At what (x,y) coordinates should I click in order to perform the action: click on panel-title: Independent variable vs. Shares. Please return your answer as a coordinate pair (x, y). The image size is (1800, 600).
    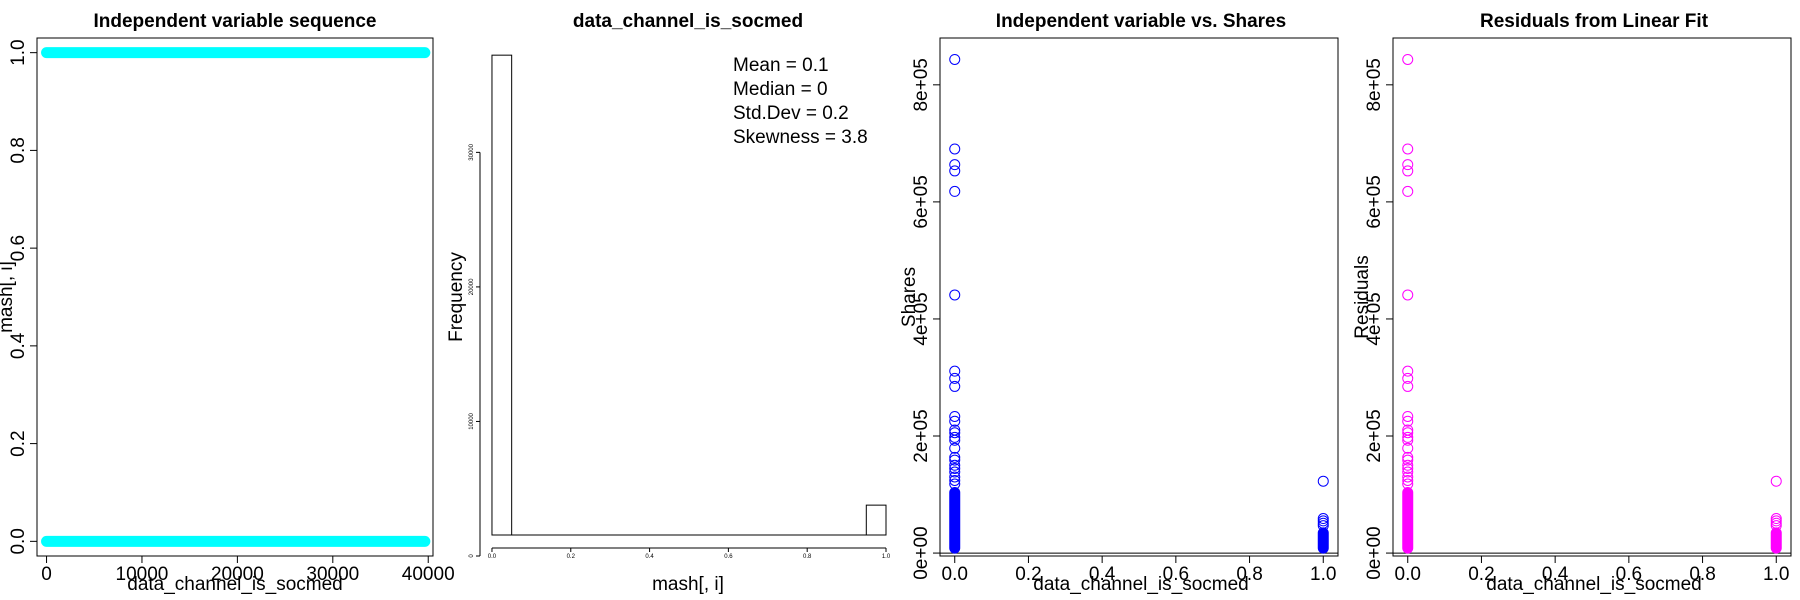
    Looking at the image, I should click on (1141, 21).